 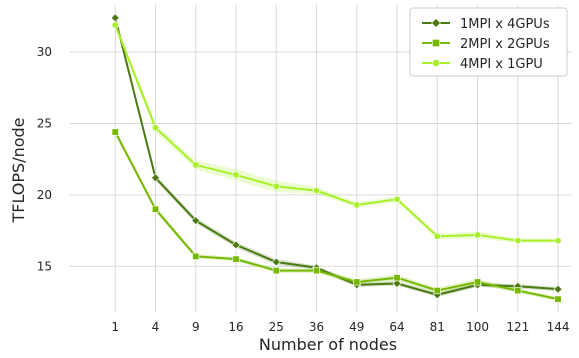 What do you see at coordinates (437, 327) in the screenshot?
I see `x-tick-label: 81` at bounding box center [437, 327].